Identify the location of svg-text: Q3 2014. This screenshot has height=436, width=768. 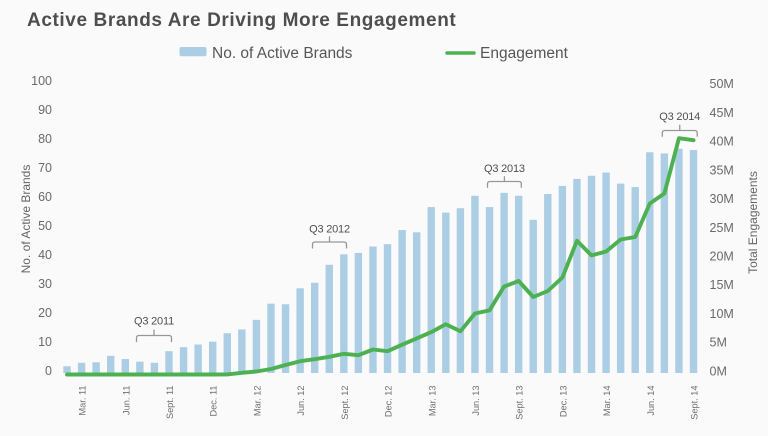
(679, 117).